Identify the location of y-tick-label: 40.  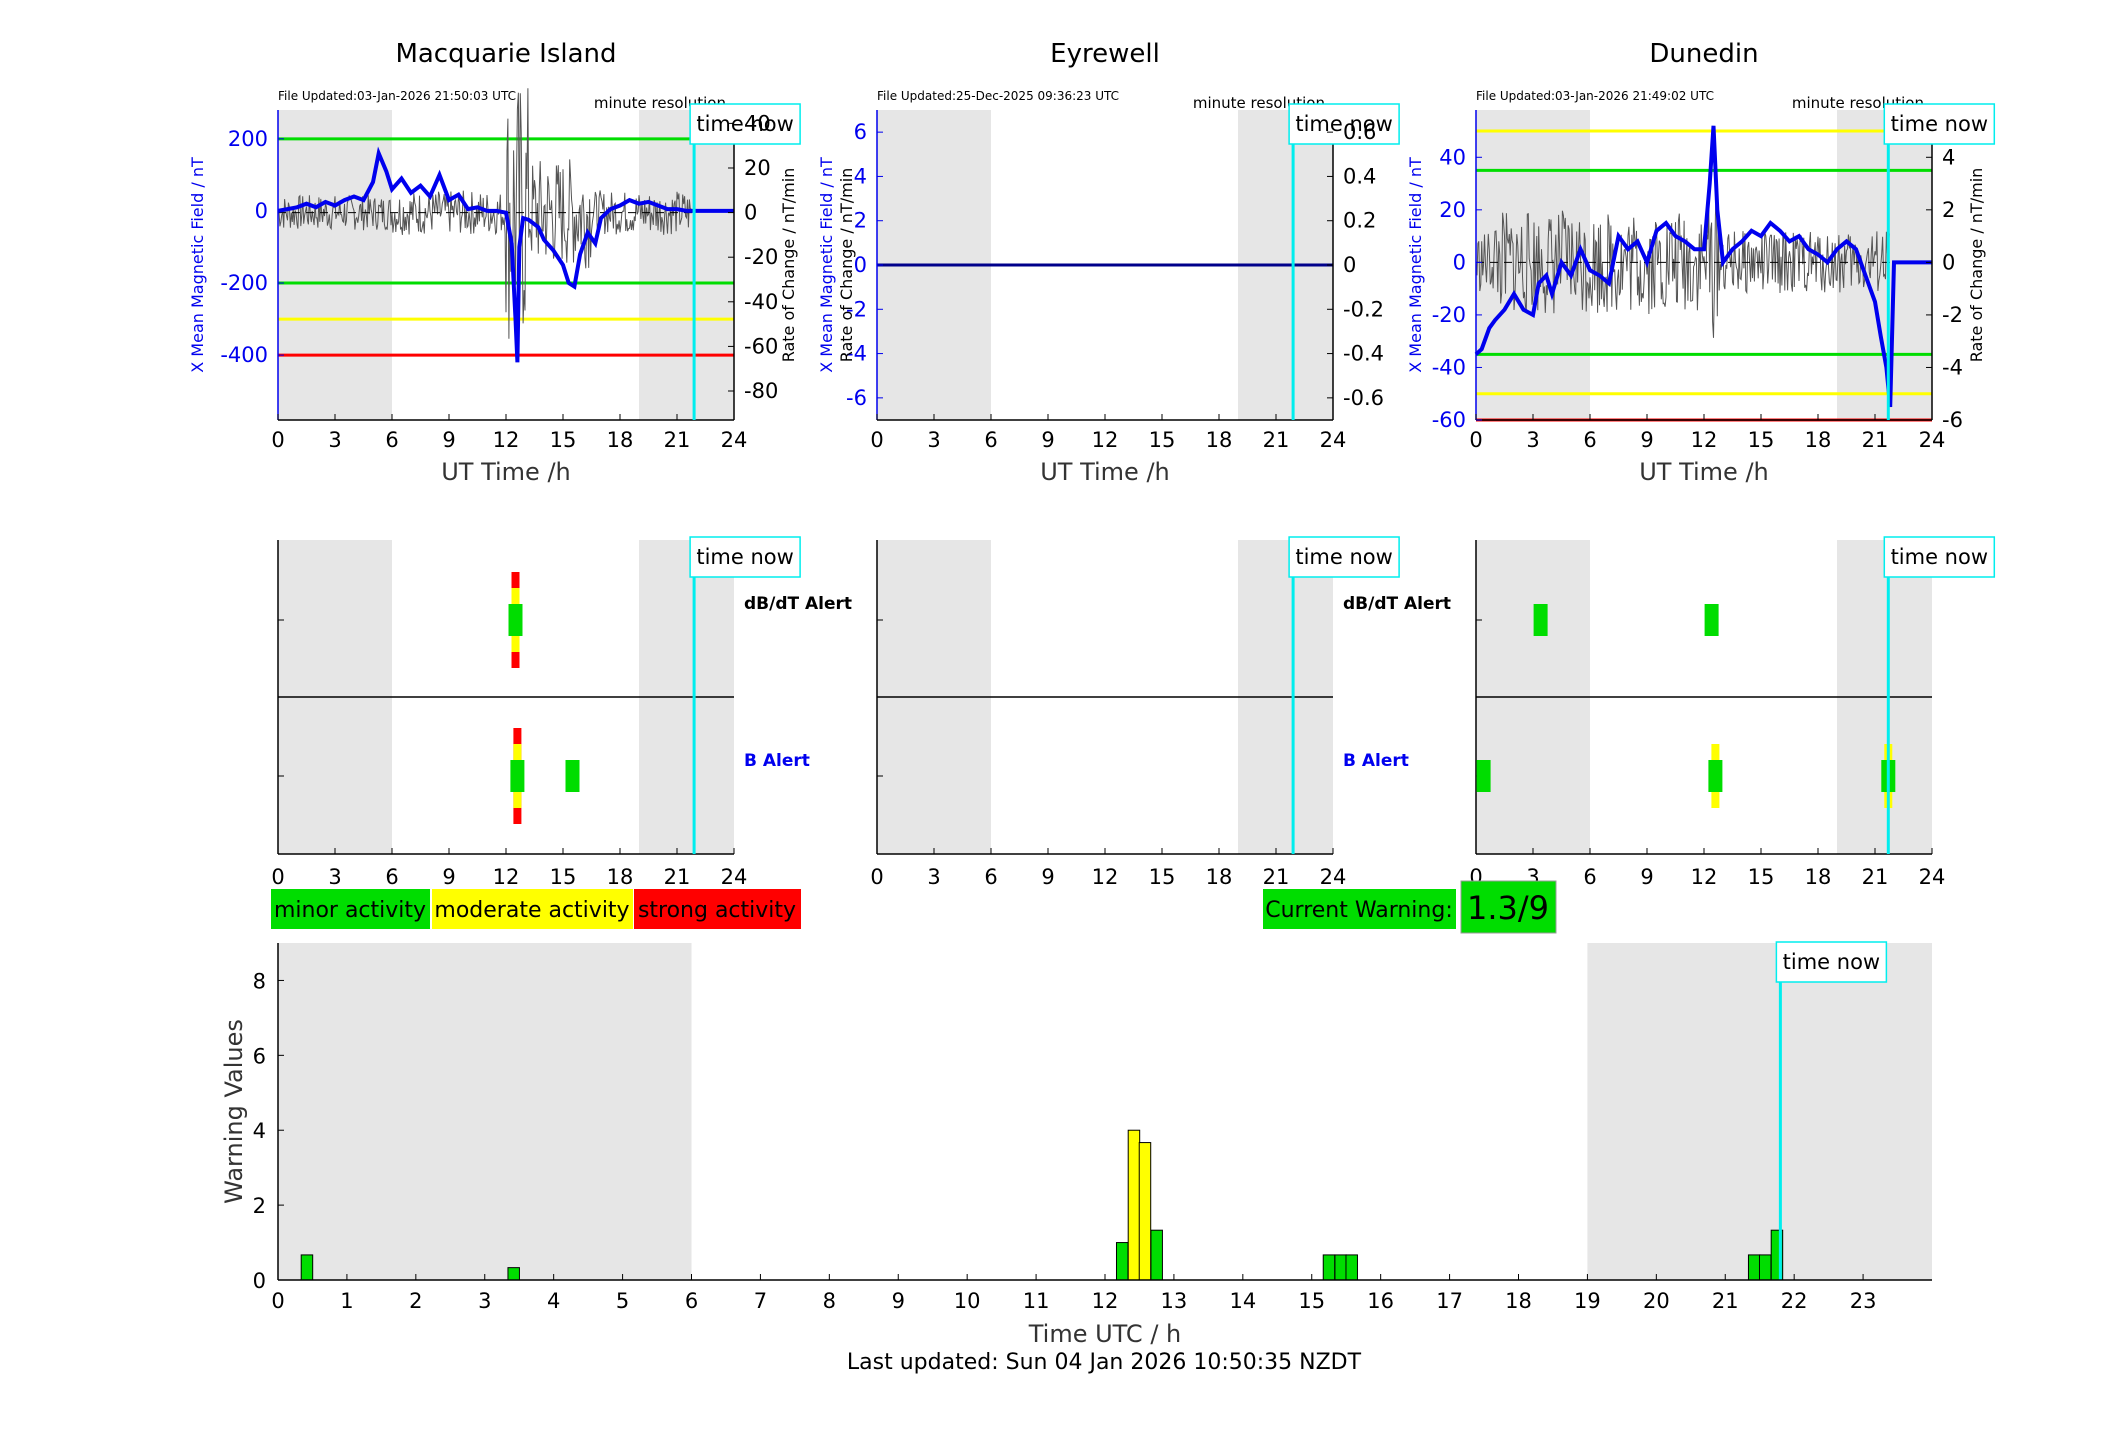
(1452, 157).